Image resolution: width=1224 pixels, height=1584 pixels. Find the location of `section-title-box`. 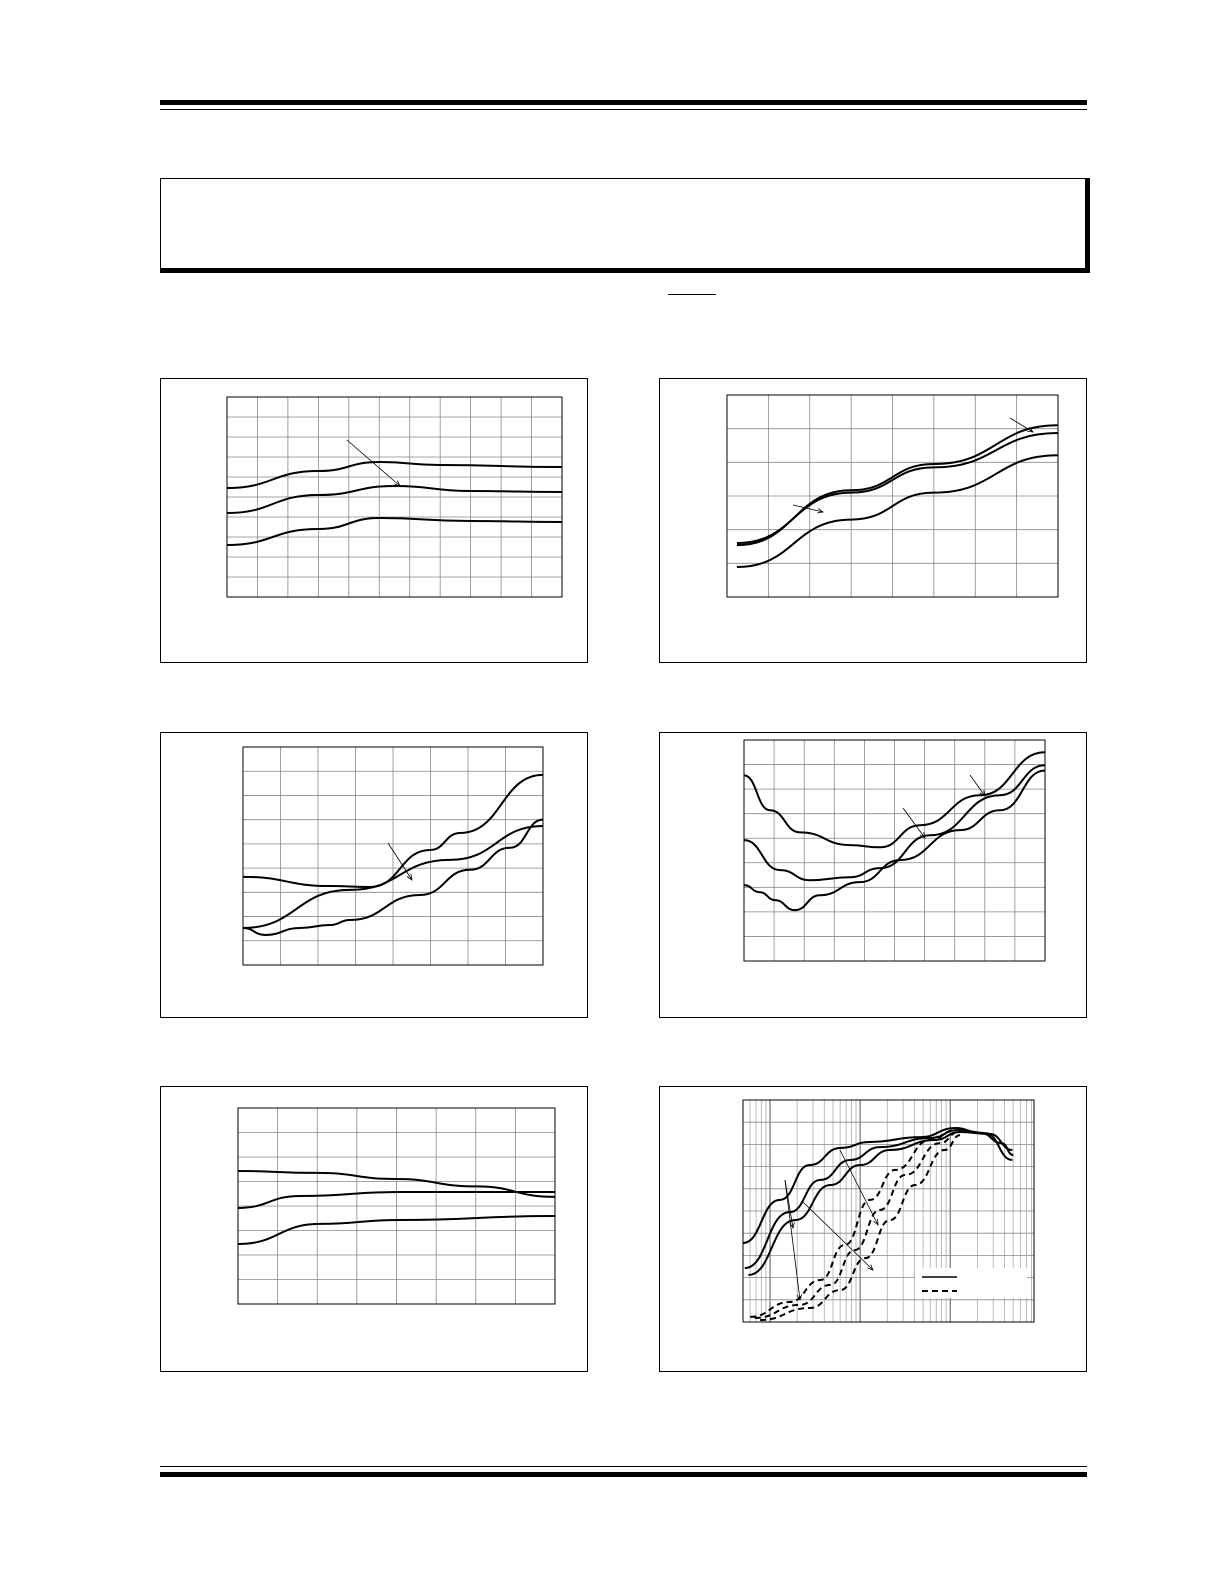

section-title-box is located at coordinates (625, 225).